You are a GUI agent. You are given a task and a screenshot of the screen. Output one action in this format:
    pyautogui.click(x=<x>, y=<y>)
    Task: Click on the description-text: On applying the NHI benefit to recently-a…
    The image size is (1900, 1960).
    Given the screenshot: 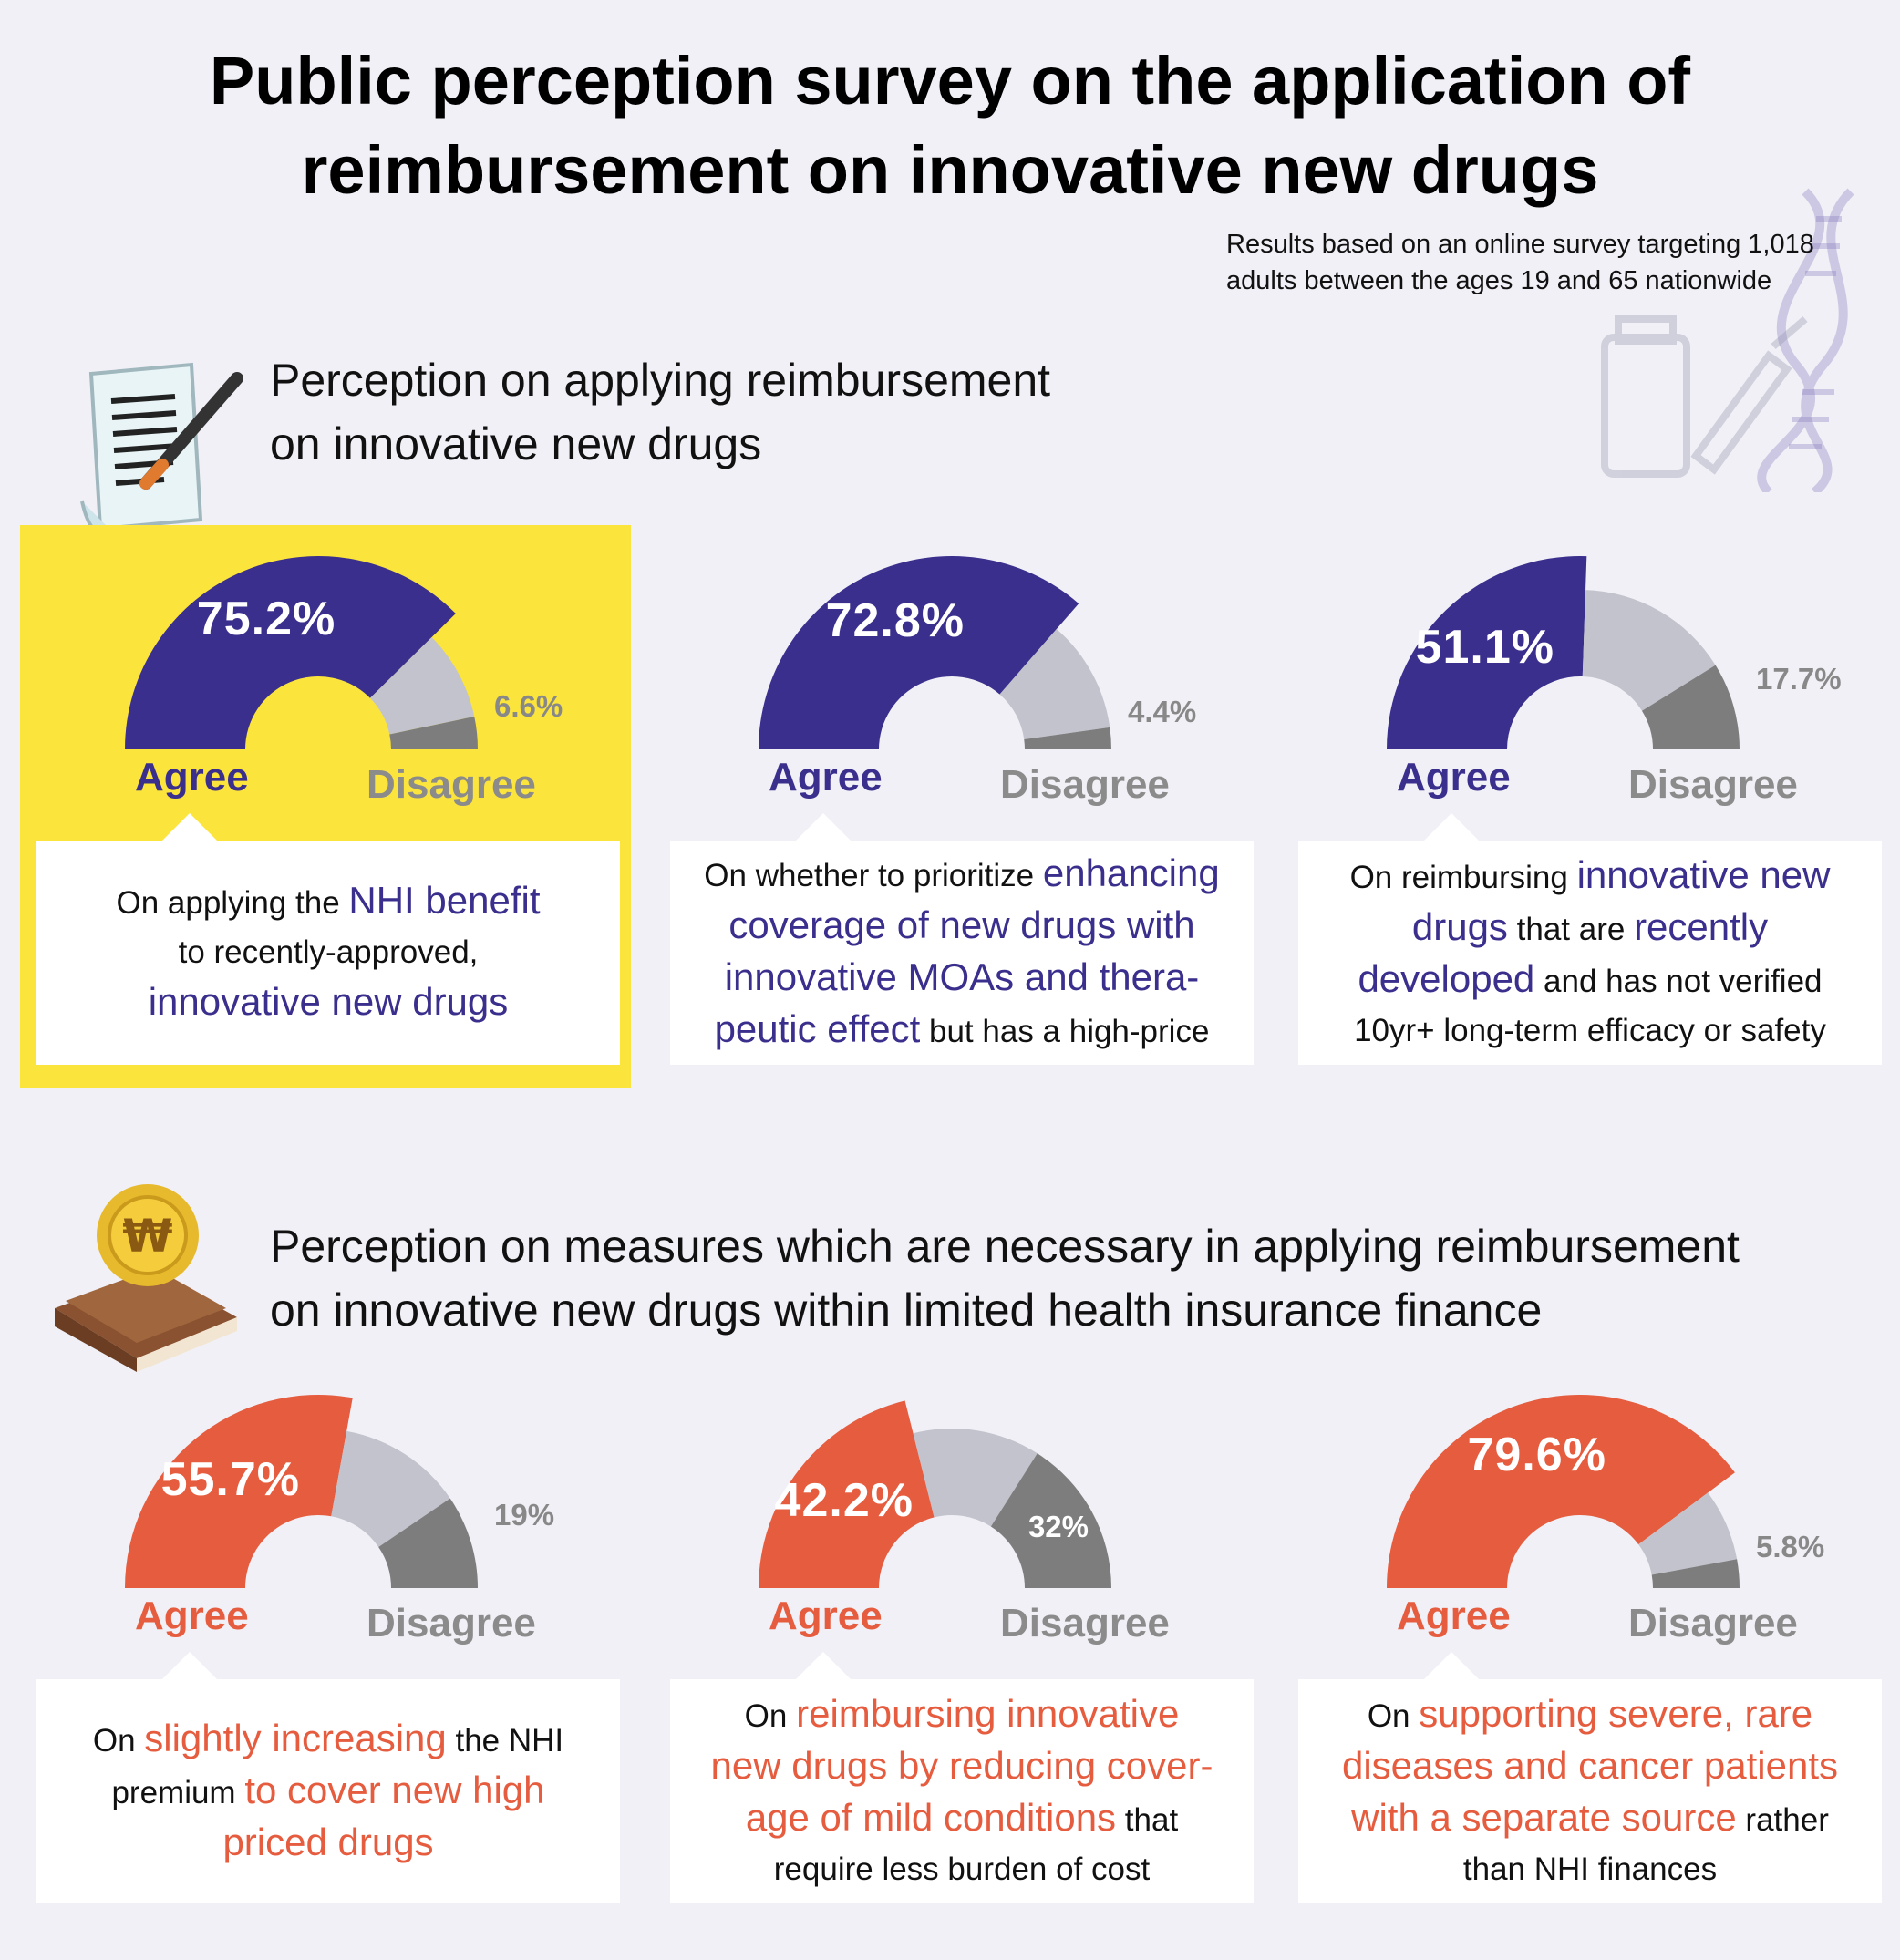 What is the action you would take?
    pyautogui.click(x=328, y=952)
    